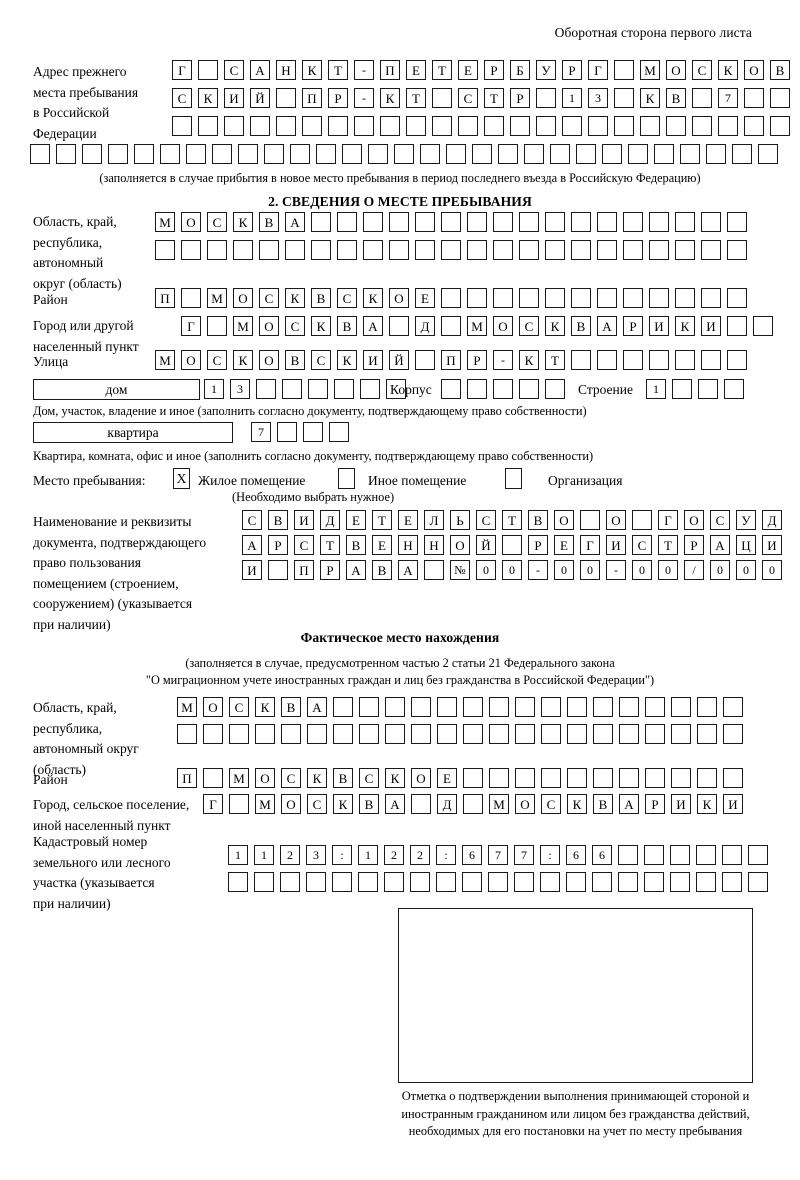  I want to click on grid-cell: А, so click(260, 70).